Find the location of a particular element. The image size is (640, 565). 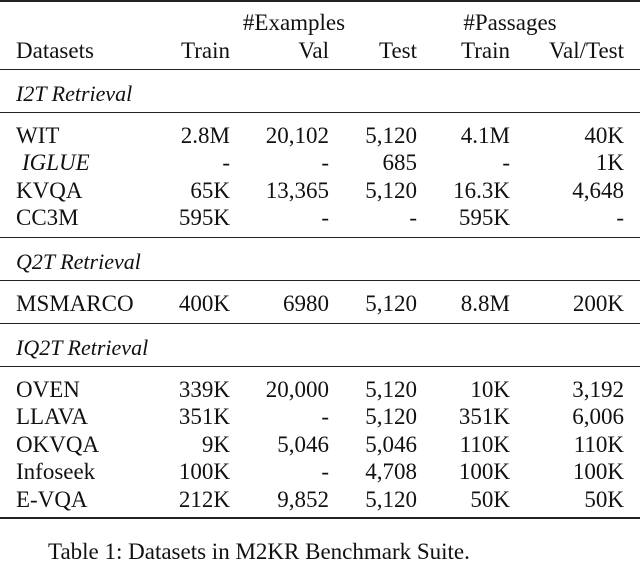

table-row: OVEN 339K 20,000 5,120 10K 3,192 is located at coordinates (320, 389).